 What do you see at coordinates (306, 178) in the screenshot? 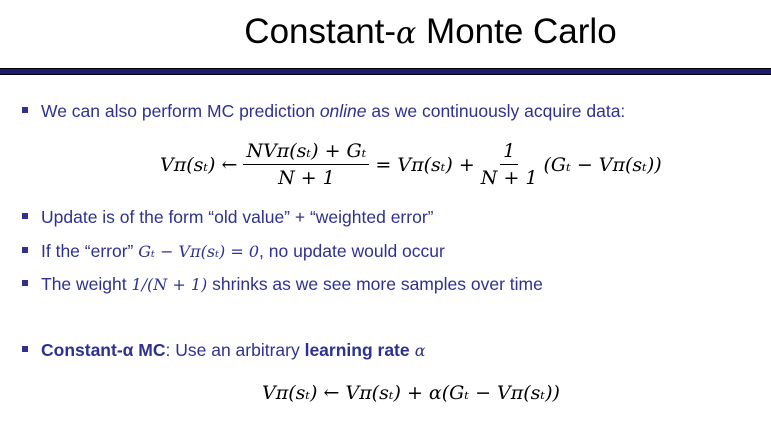
I see `eq-denominator: N + 1` at bounding box center [306, 178].